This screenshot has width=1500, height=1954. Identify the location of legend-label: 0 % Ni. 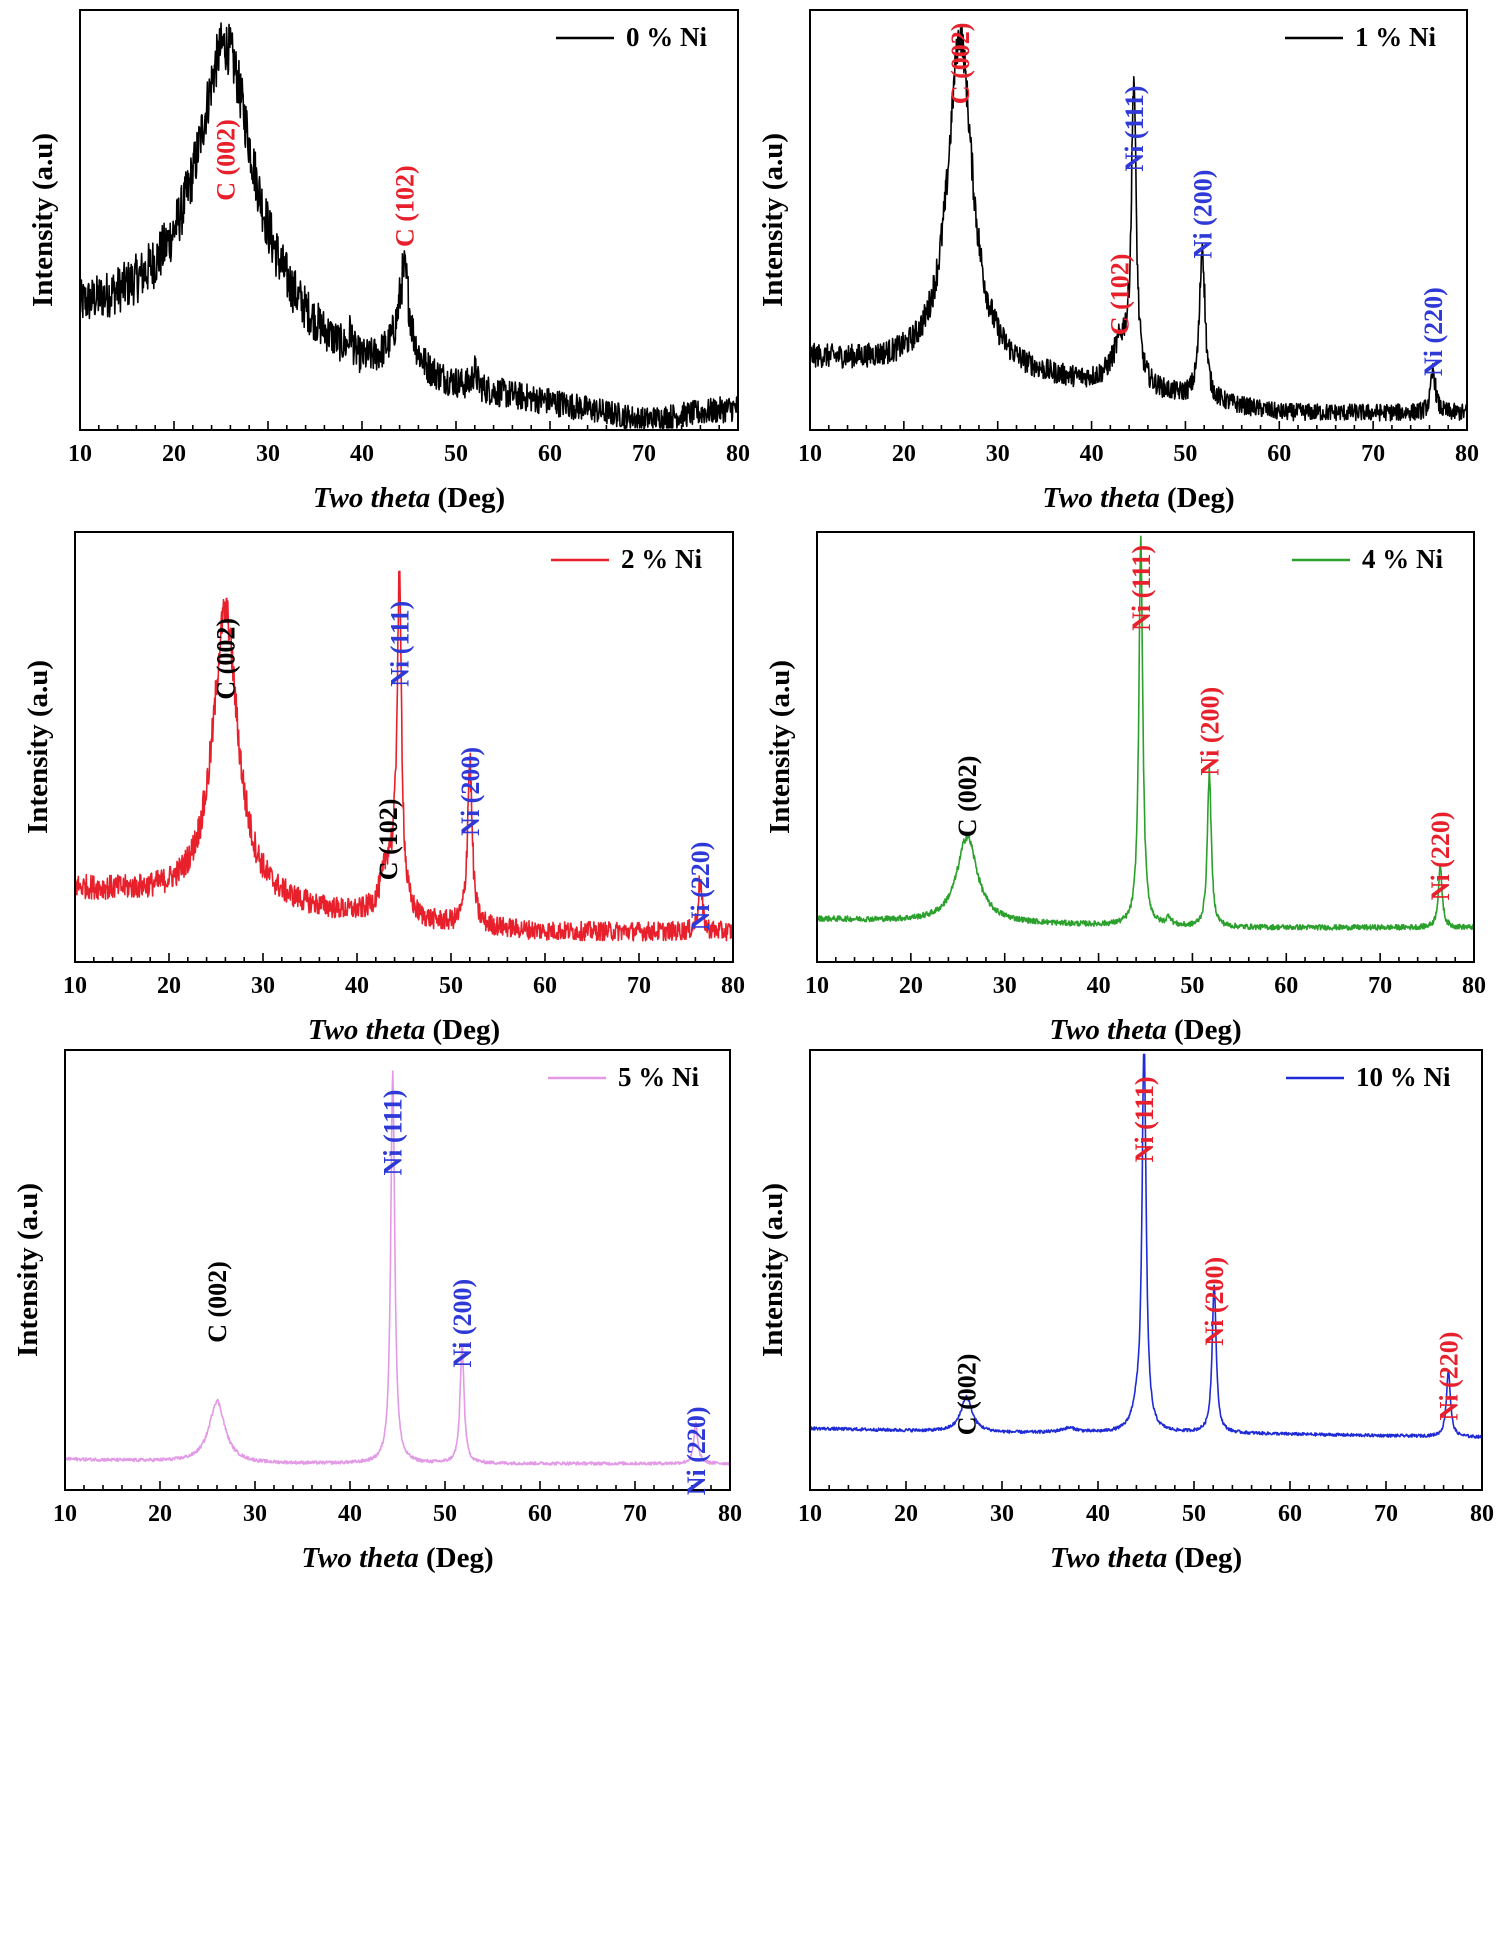
(666, 37).